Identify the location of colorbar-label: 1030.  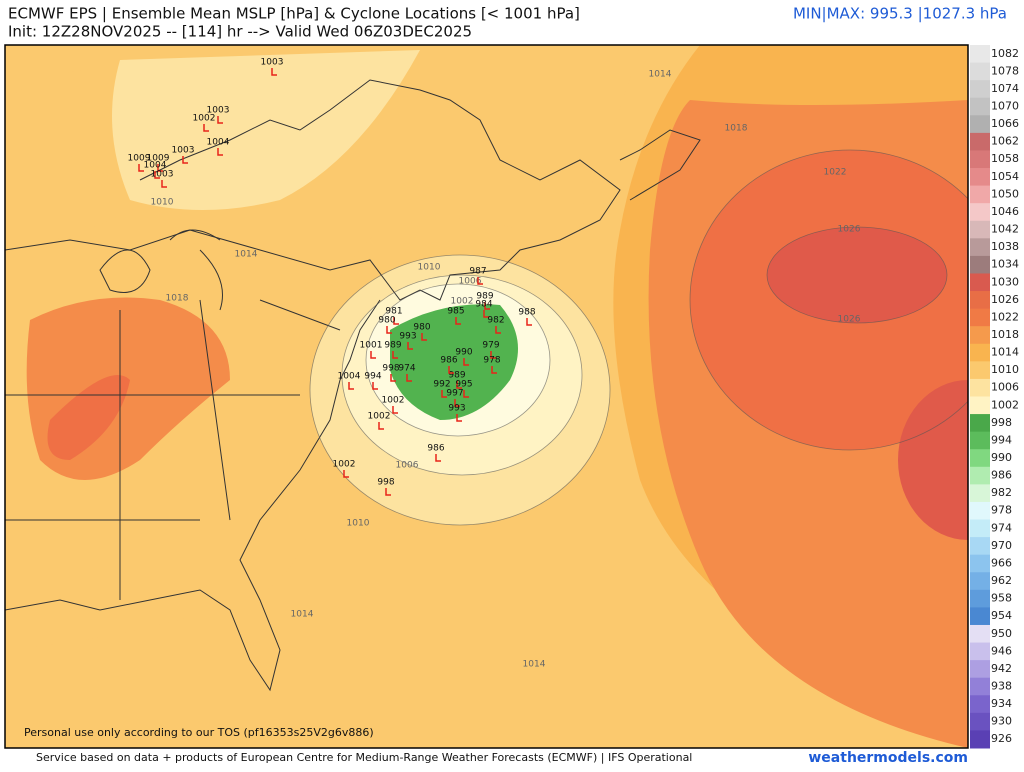
(1005, 281).